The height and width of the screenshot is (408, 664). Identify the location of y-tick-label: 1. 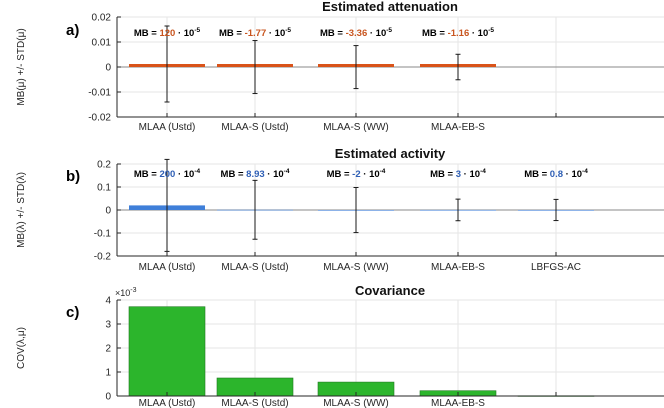
(108, 373).